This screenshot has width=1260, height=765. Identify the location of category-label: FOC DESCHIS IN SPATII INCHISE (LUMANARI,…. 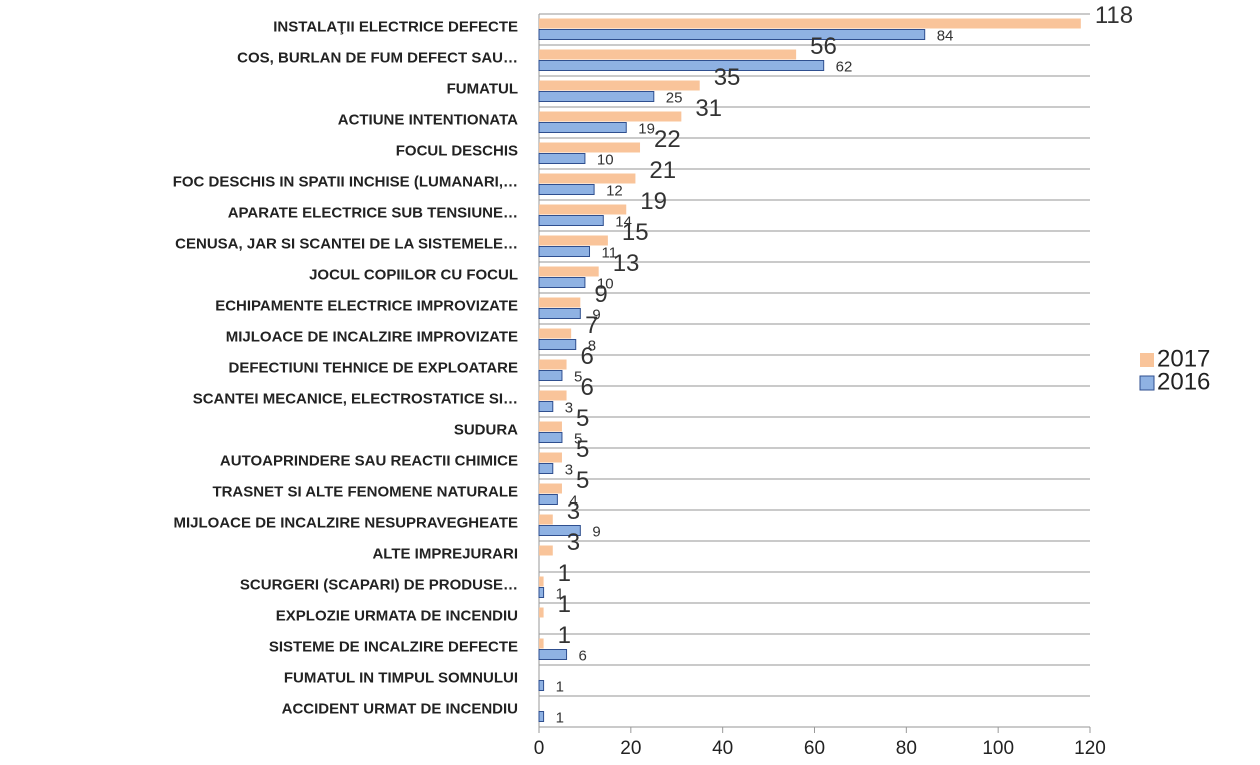
(345, 181).